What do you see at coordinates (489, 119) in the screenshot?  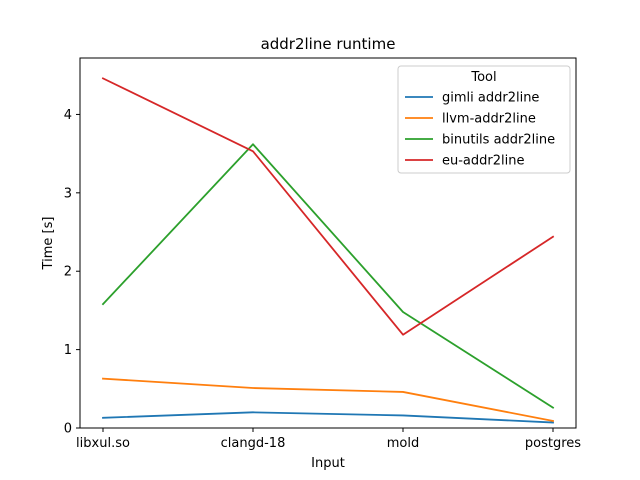 I see `legend-label-llvm-addr2line: llvm-addr2line` at bounding box center [489, 119].